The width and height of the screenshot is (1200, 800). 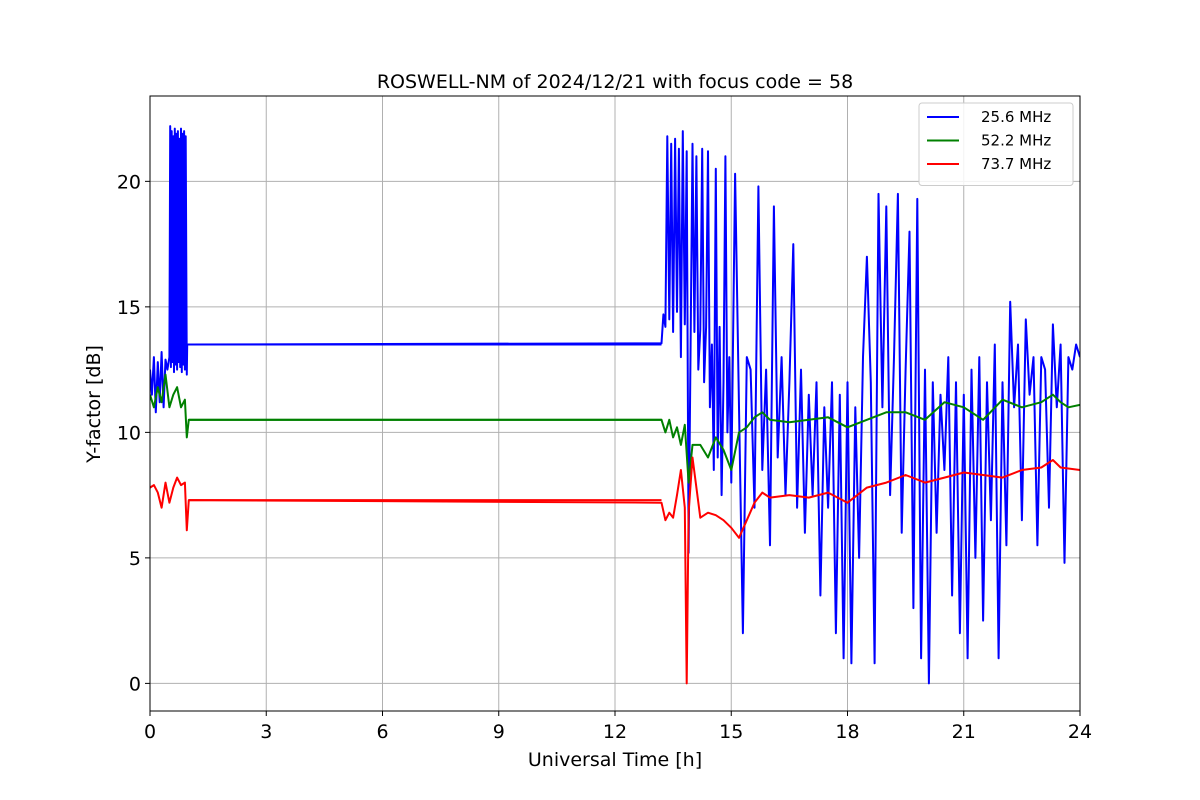 What do you see at coordinates (129, 308) in the screenshot?
I see `y-tick-label: 15` at bounding box center [129, 308].